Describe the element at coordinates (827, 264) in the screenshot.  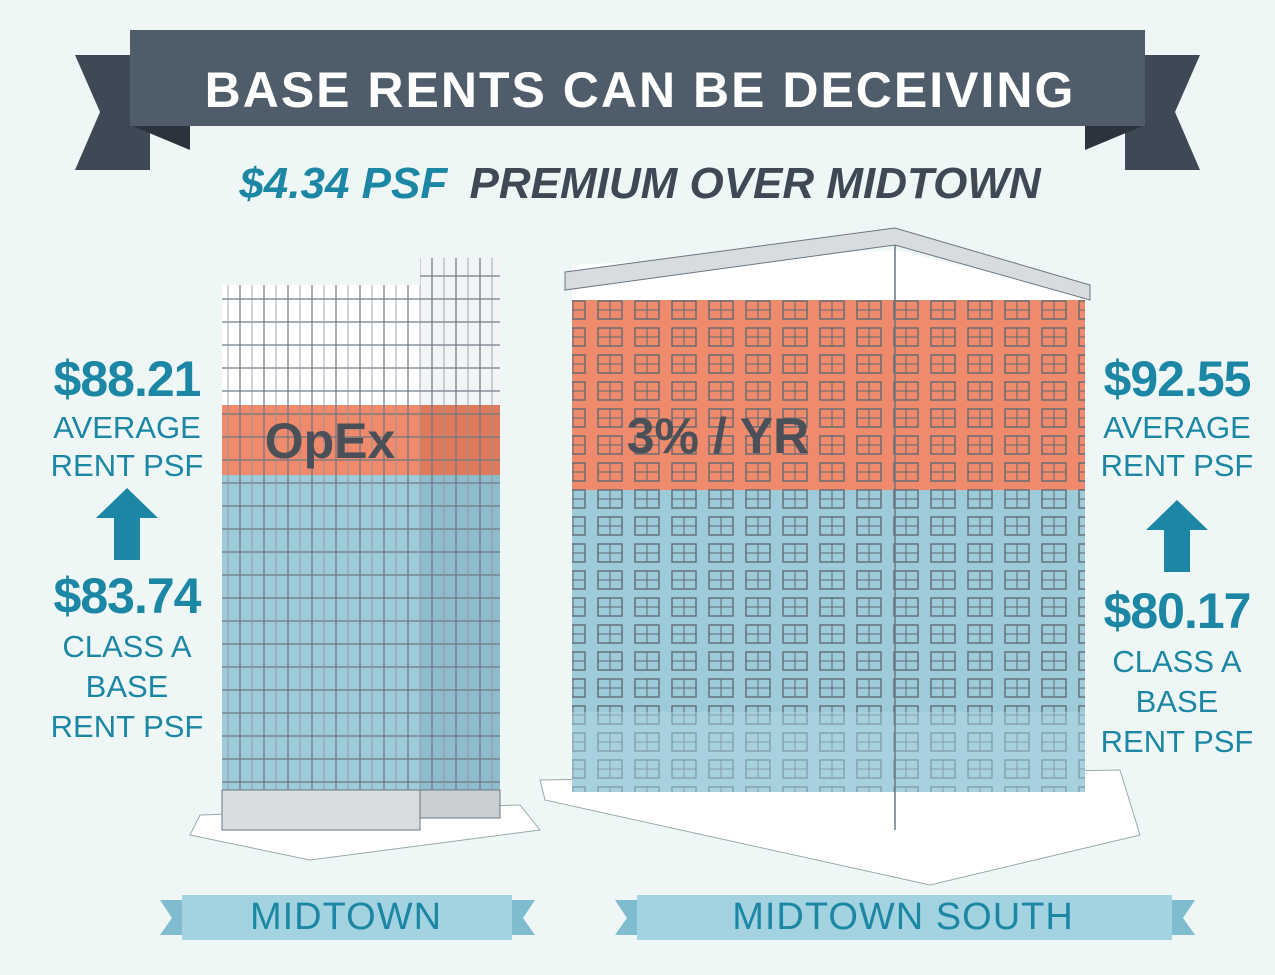
I see `cornice` at that location.